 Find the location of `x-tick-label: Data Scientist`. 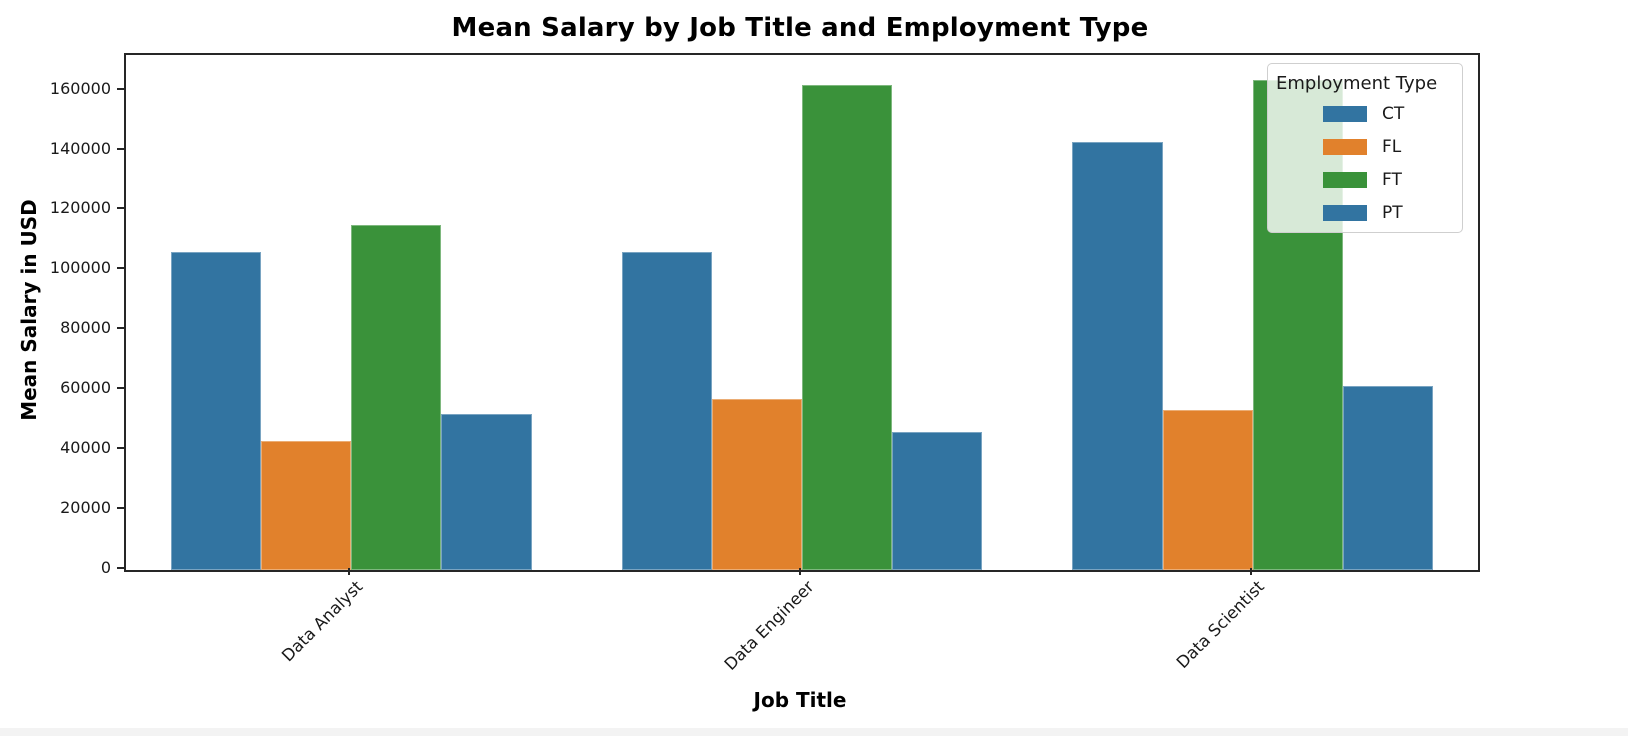

x-tick-label: Data Scientist is located at coordinates (1221, 625).